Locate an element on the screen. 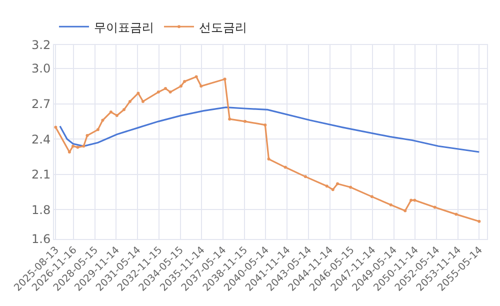 The height and width of the screenshot is (306, 500). y-tick-label: 2.4 is located at coordinates (41, 139).